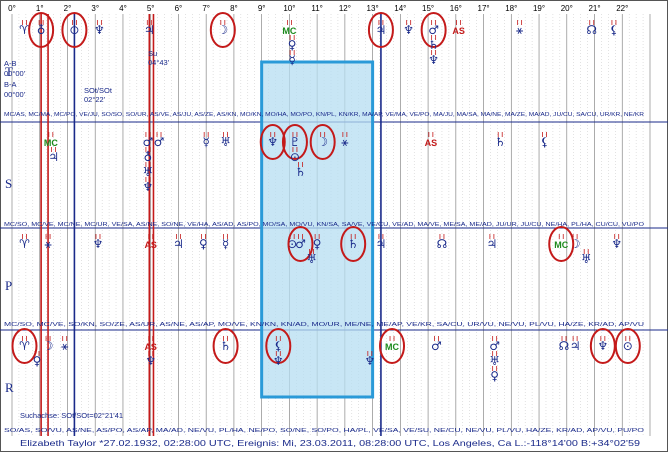 The image size is (668, 452). Describe the element at coordinates (484, 8) in the screenshot. I see `x-tick-label: 17°` at that location.